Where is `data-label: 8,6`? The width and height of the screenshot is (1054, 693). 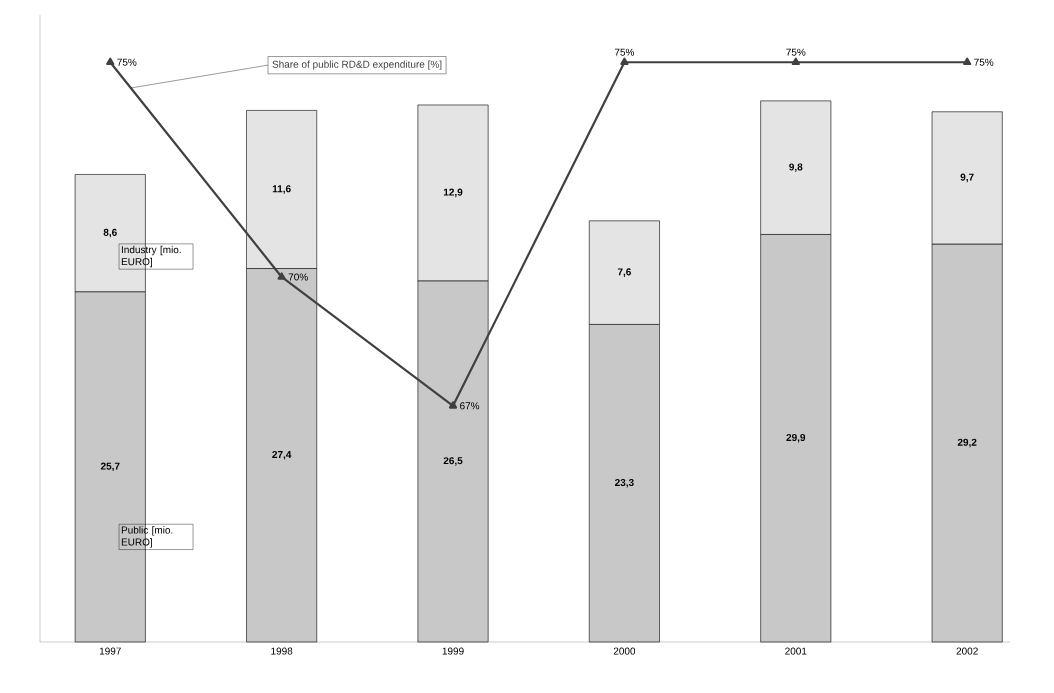
data-label: 8,6 is located at coordinates (110, 233).